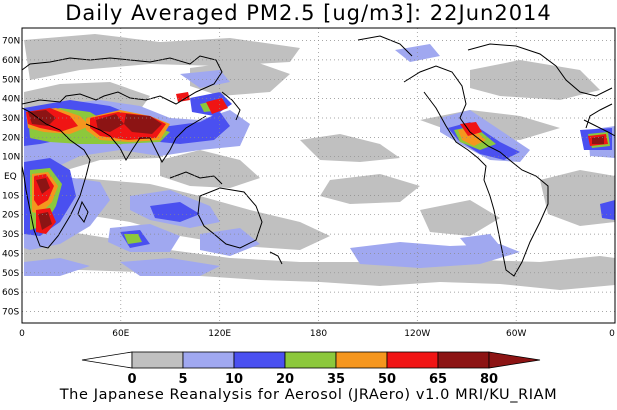 Image resolution: width=617 pixels, height=410 pixels. What do you see at coordinates (417, 334) in the screenshot?
I see `lon-label: 120W` at bounding box center [417, 334].